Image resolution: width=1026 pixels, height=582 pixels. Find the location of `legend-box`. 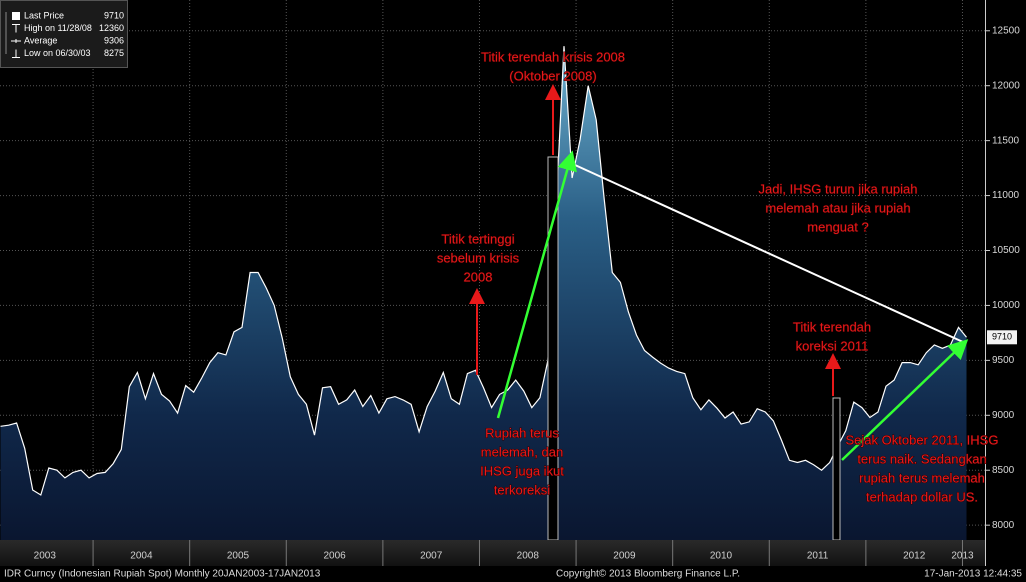

legend-box is located at coordinates (64, 34).